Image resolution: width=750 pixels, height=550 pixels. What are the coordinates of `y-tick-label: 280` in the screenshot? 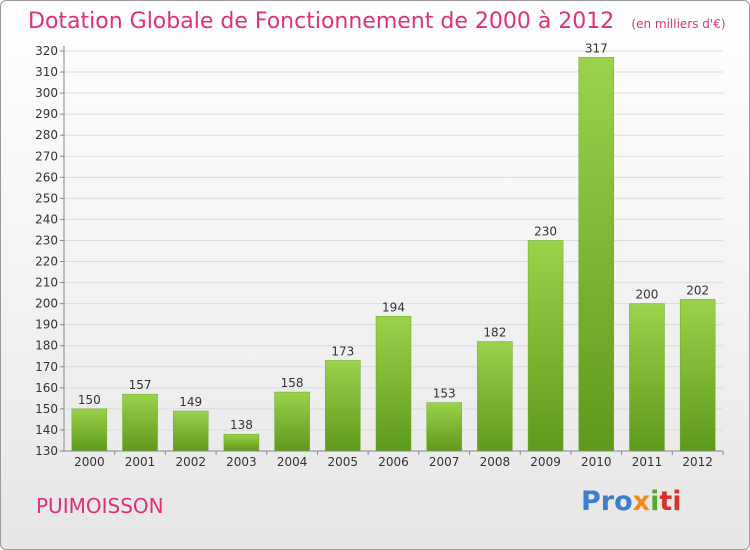 It's located at (46, 135).